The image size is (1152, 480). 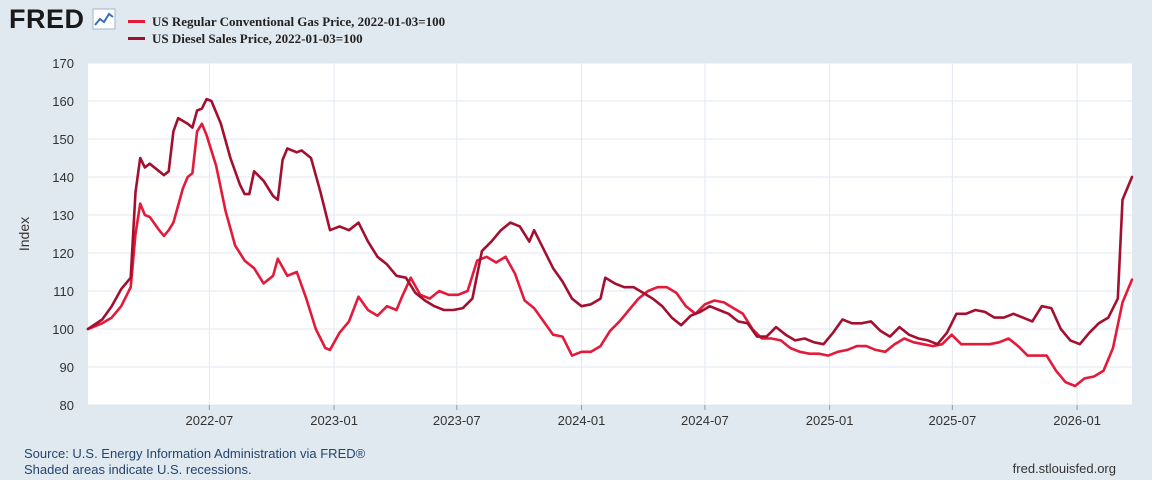 What do you see at coordinates (63, 101) in the screenshot?
I see `y-tick-label: 160` at bounding box center [63, 101].